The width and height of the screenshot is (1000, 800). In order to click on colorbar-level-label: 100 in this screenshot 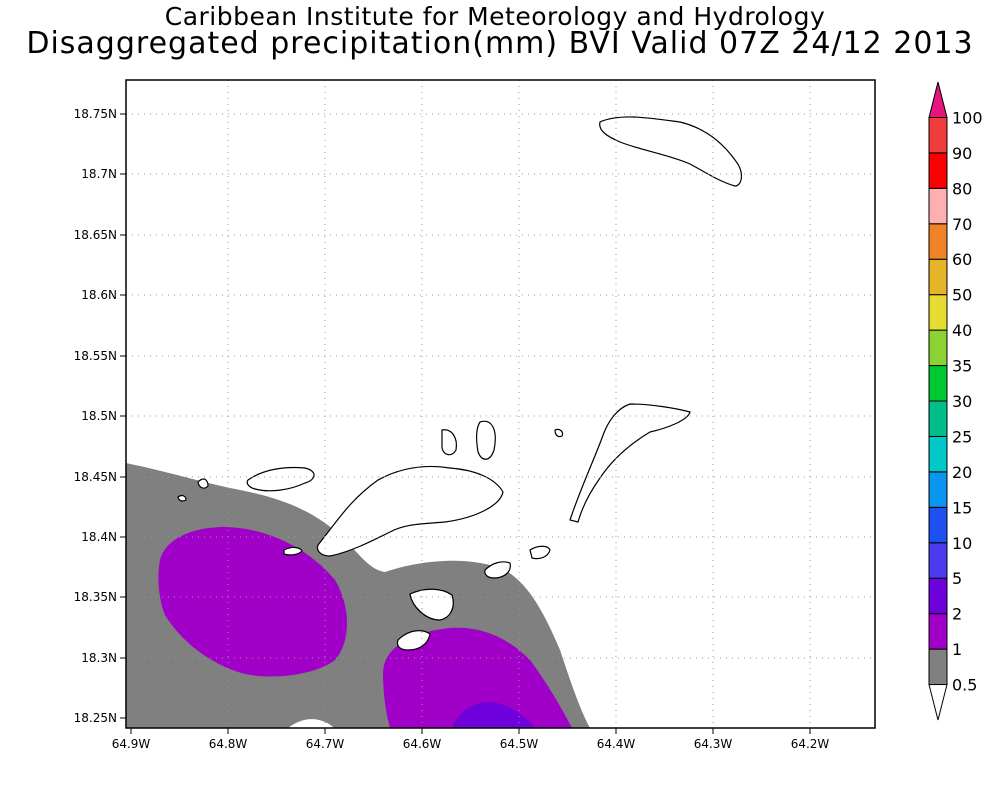, I will do `click(967, 117)`.